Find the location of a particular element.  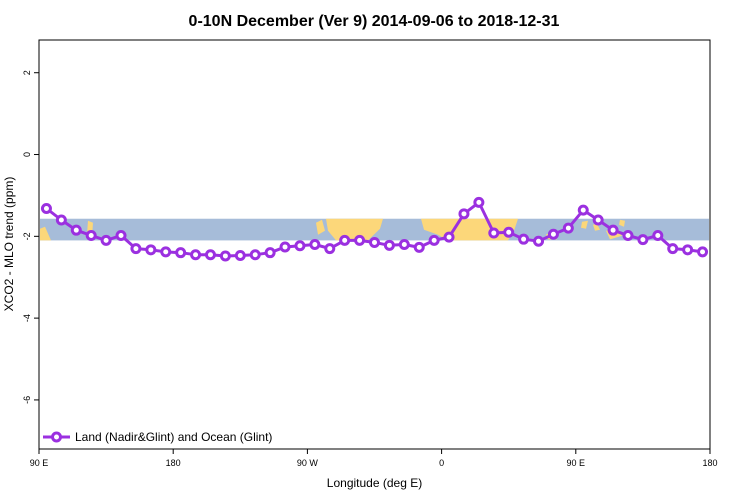

x-tick-label: 0 is located at coordinates (441, 463).